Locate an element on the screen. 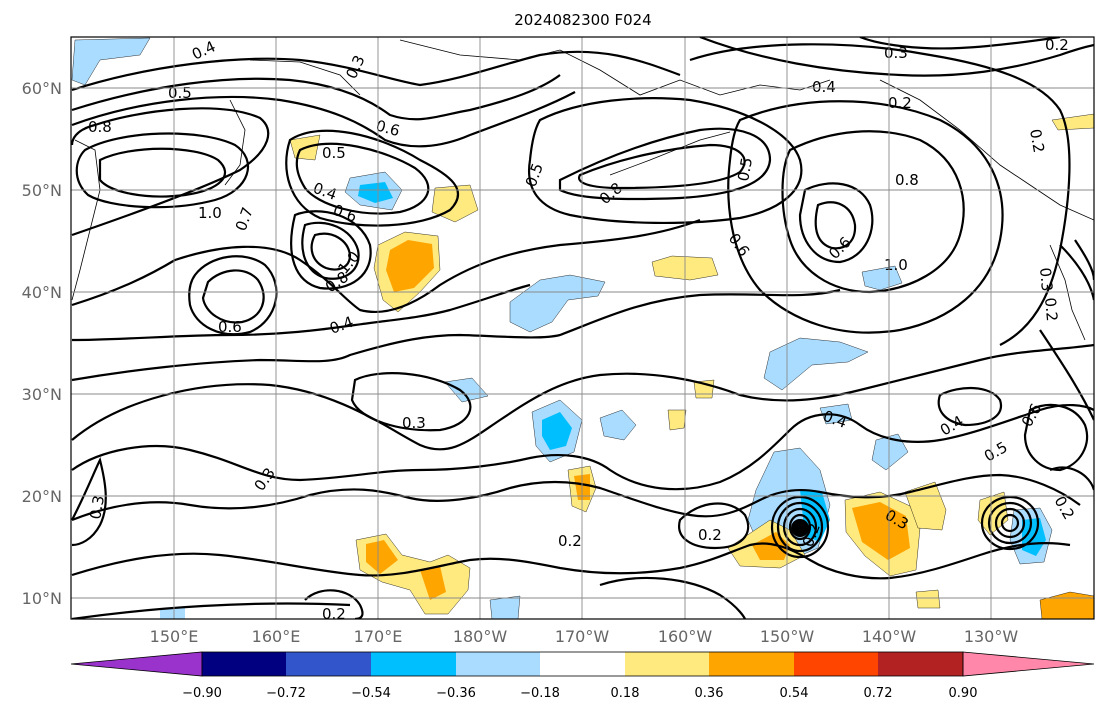  lat-tick-label: 50°N is located at coordinates (42, 190).